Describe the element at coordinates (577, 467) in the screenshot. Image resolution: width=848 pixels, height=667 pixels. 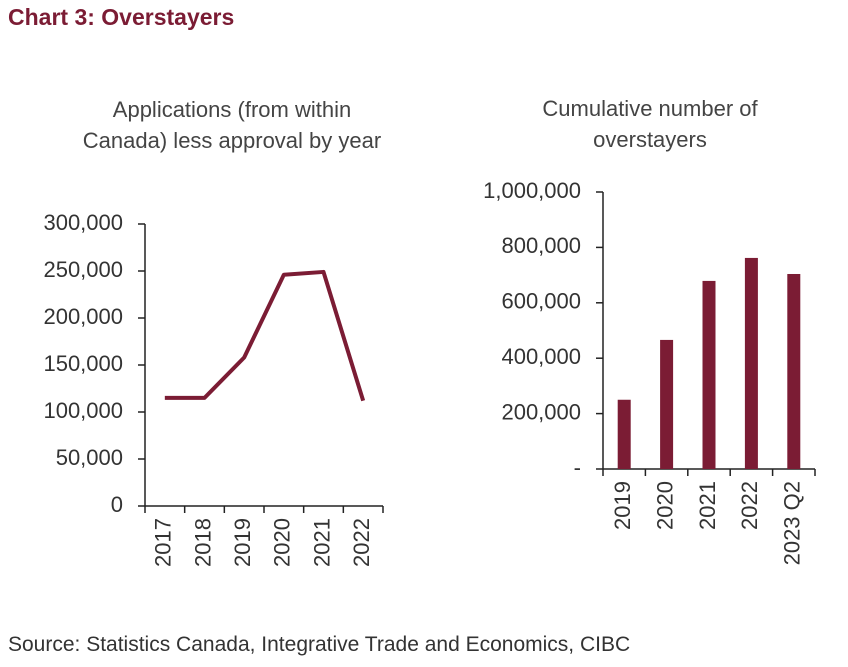
I see `y-tick-label: -` at that location.